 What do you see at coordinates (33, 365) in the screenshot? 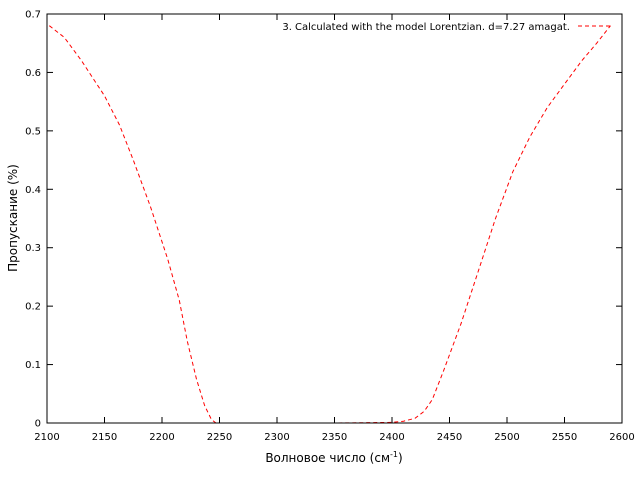
I see `y-tick-label: 0.1` at bounding box center [33, 365].